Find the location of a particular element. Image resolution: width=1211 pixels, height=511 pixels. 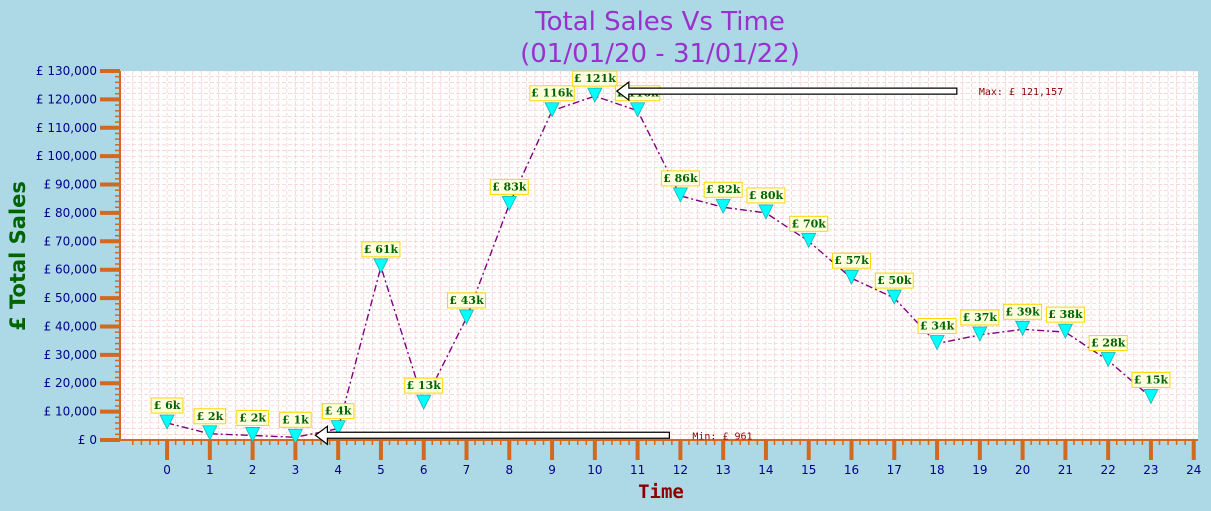

x-tick-label: 17 is located at coordinates (894, 470).